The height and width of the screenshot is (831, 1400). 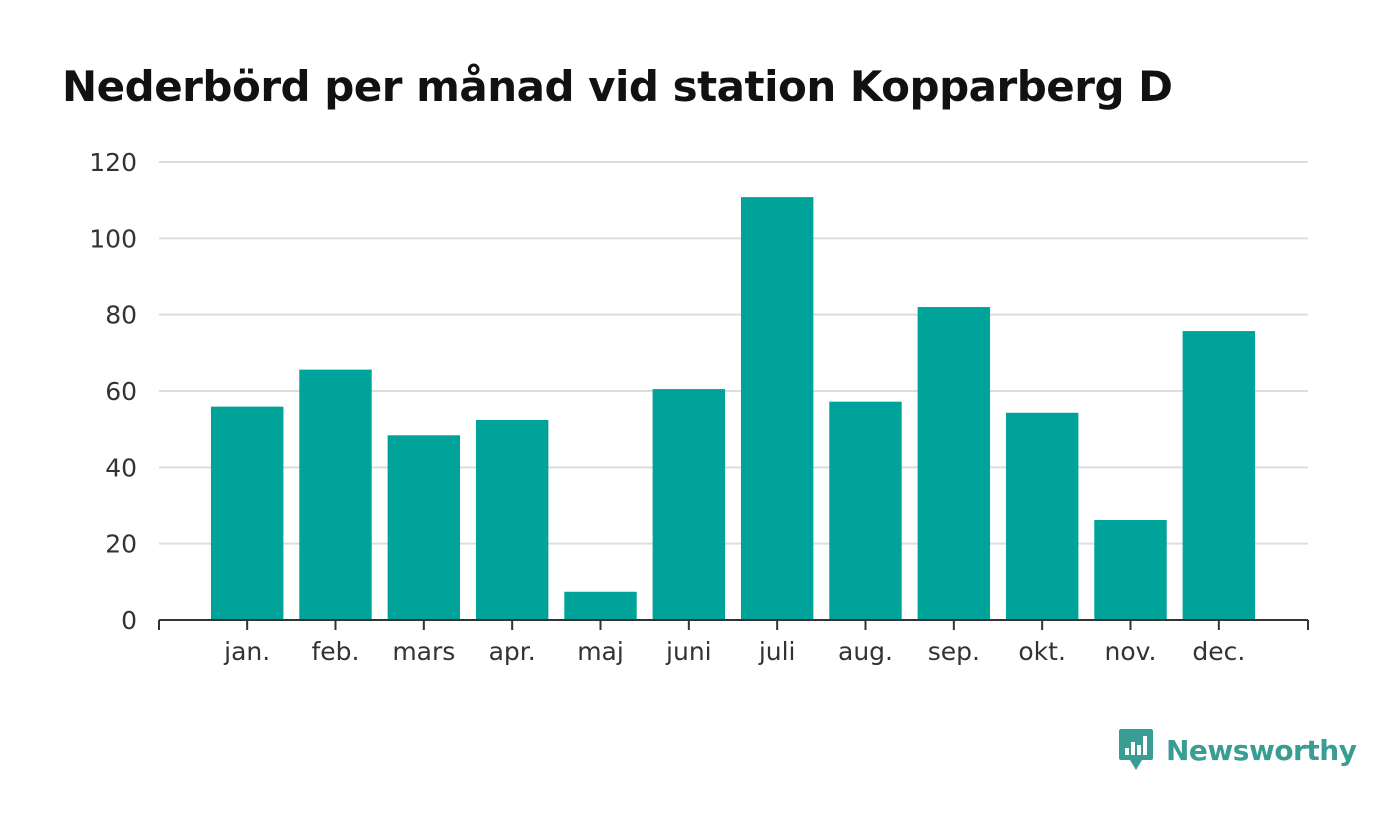 I want to click on y-tick-label: 100, so click(x=113, y=238).